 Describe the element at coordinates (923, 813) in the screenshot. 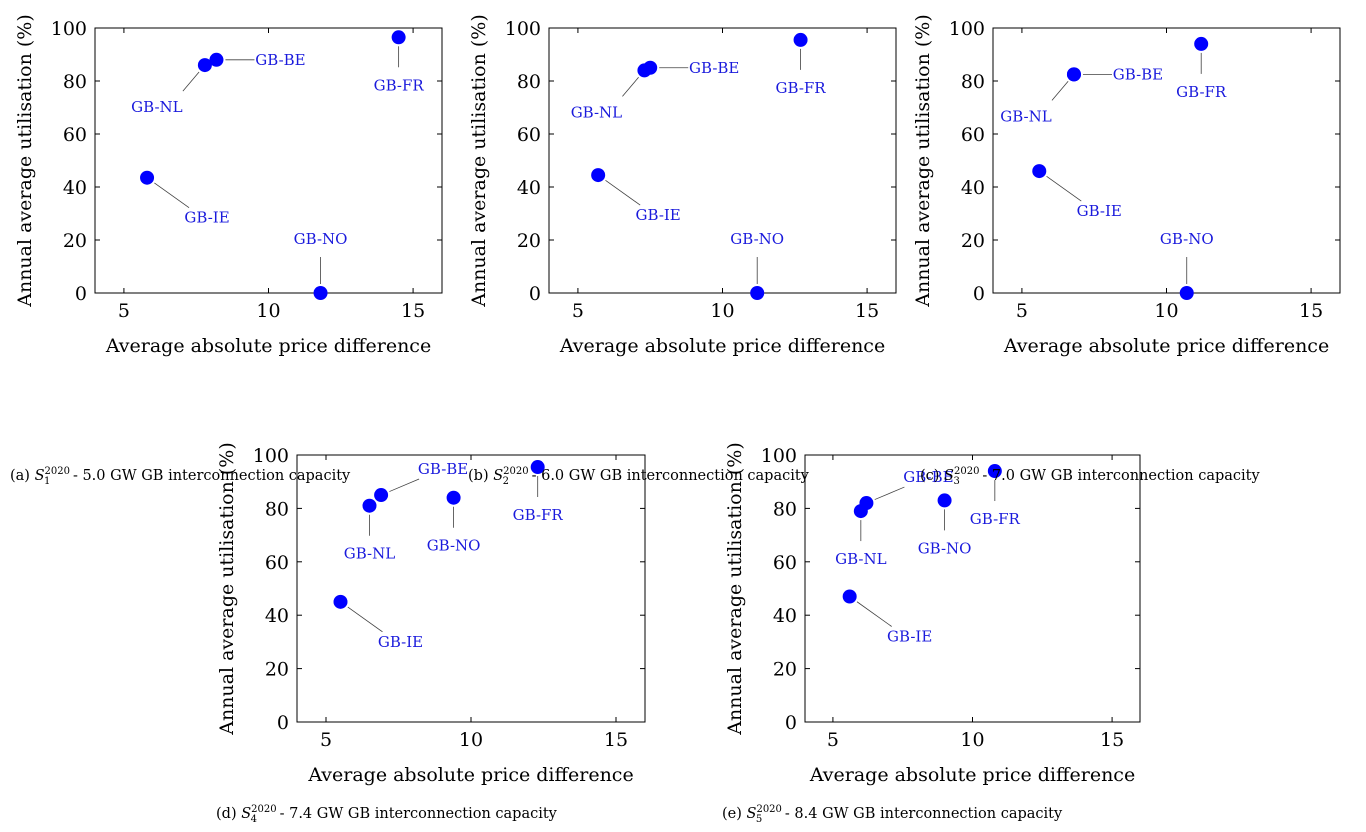

I see `caption-text: - 8.4 GW GB interconnection capacity` at that location.